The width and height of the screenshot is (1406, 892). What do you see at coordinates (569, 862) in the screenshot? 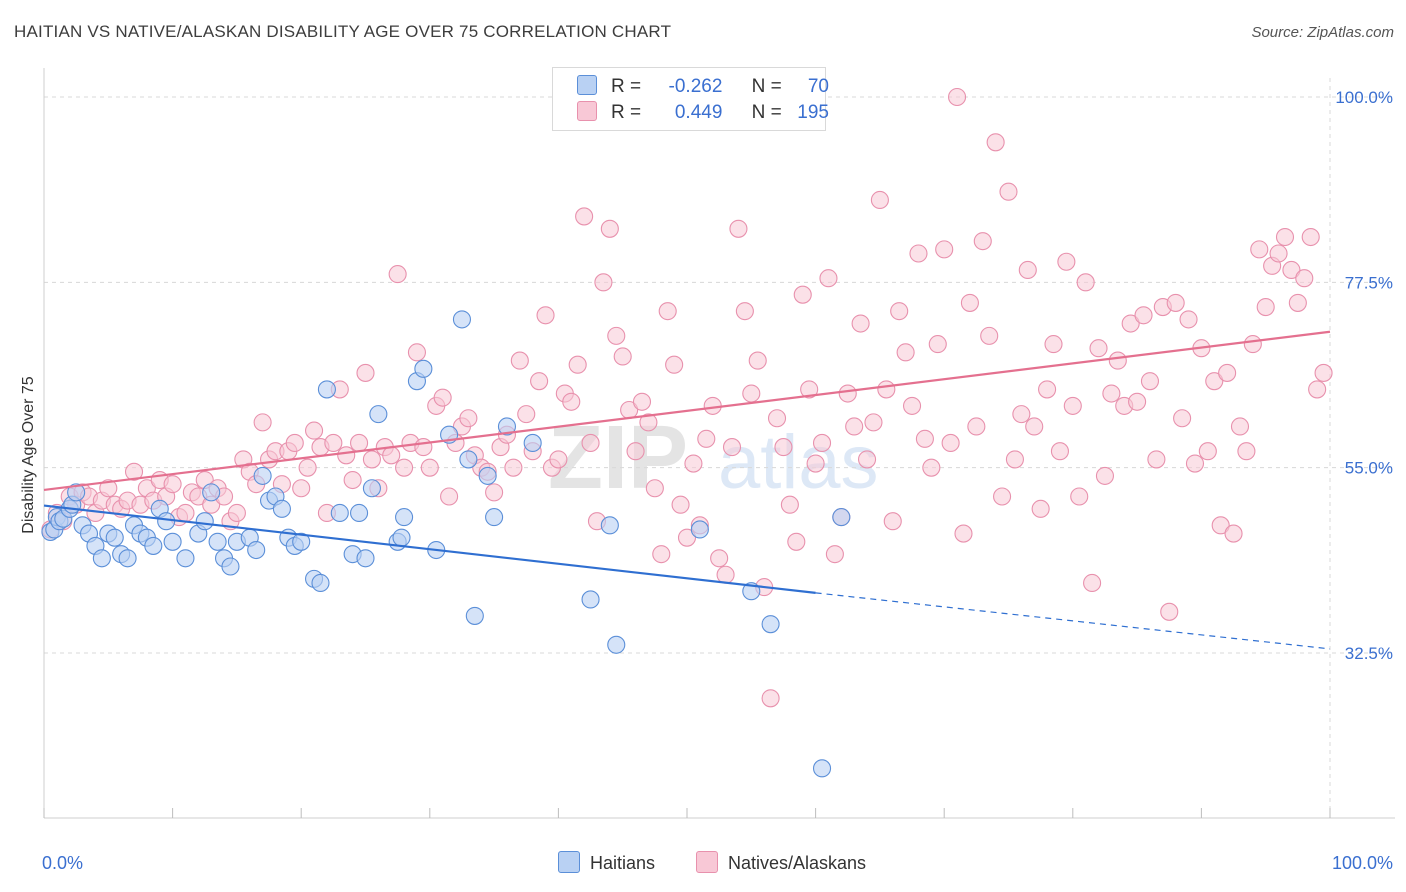
I see `legend-haitians-swatch` at bounding box center [569, 862].